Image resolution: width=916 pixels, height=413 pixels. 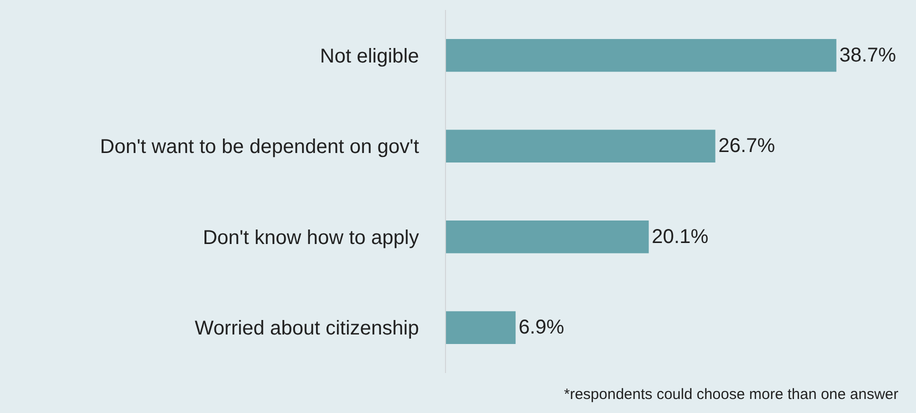 I want to click on data-label: 20.1%, so click(x=680, y=237).